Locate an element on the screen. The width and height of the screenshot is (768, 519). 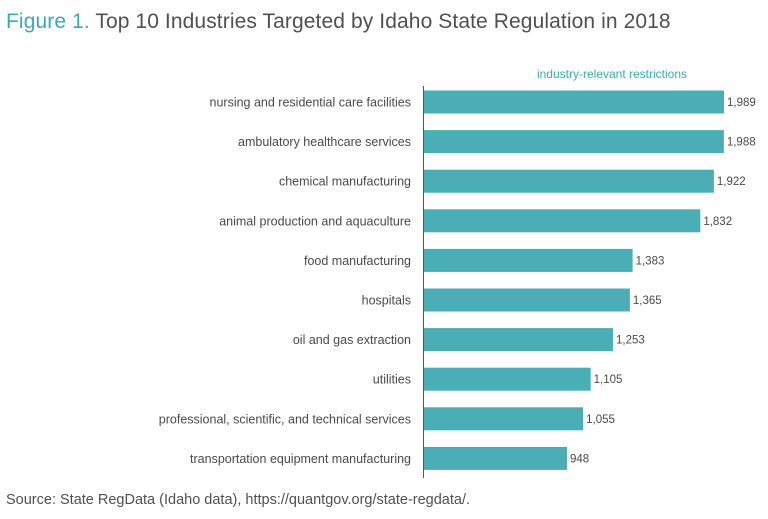
category-label: nursing and residential care facilities is located at coordinates (311, 103).